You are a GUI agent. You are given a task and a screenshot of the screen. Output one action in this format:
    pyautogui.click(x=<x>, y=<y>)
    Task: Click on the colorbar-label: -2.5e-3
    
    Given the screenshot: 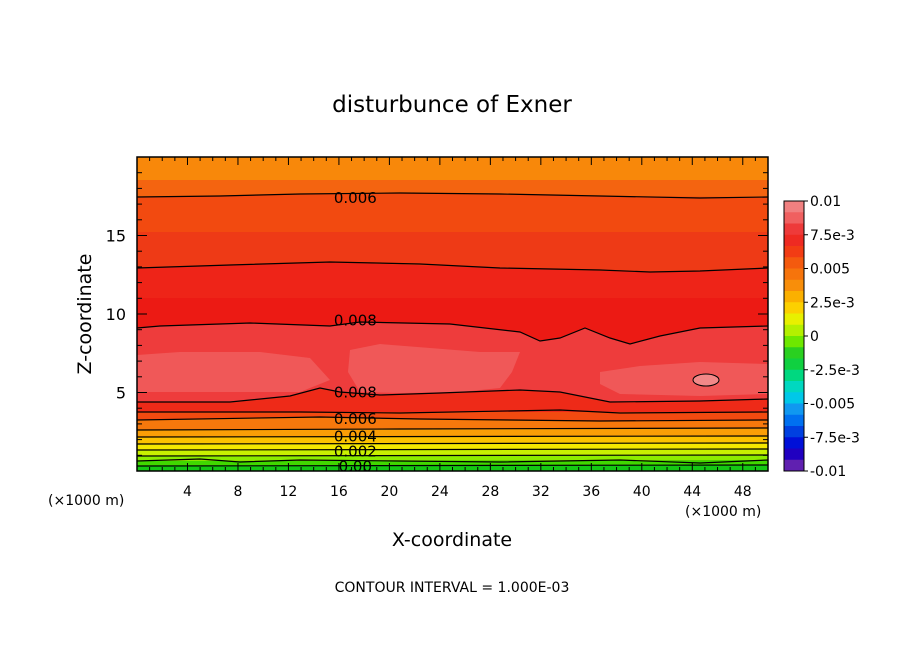 What is the action you would take?
    pyautogui.click(x=835, y=371)
    